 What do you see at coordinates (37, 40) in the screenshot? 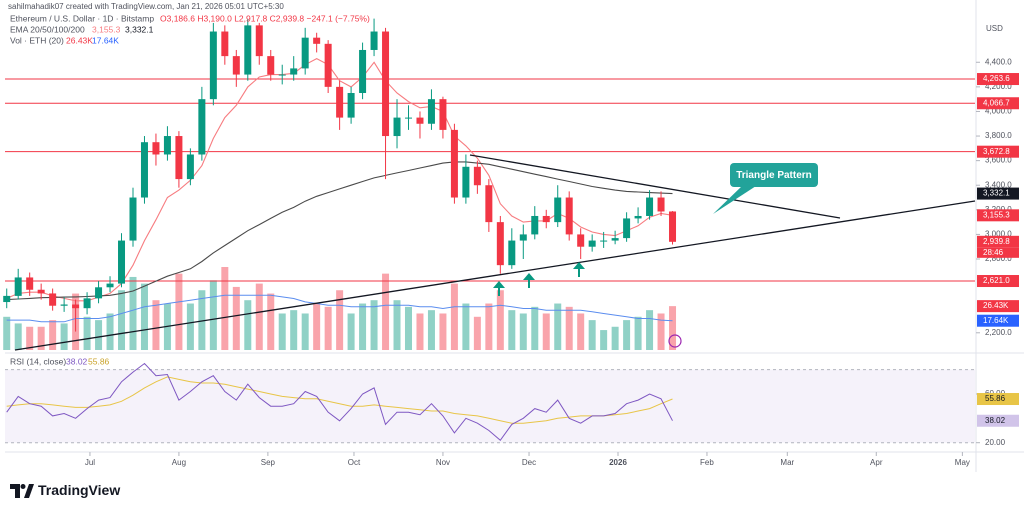
I see `vol-legend: Vol · ETH (20)` at bounding box center [37, 40].